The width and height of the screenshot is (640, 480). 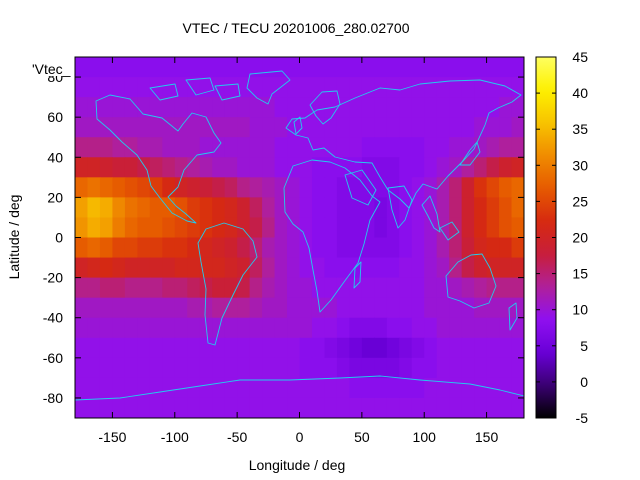 What do you see at coordinates (584, 346) in the screenshot?
I see `colorbar-tick-label: 5` at bounding box center [584, 346].